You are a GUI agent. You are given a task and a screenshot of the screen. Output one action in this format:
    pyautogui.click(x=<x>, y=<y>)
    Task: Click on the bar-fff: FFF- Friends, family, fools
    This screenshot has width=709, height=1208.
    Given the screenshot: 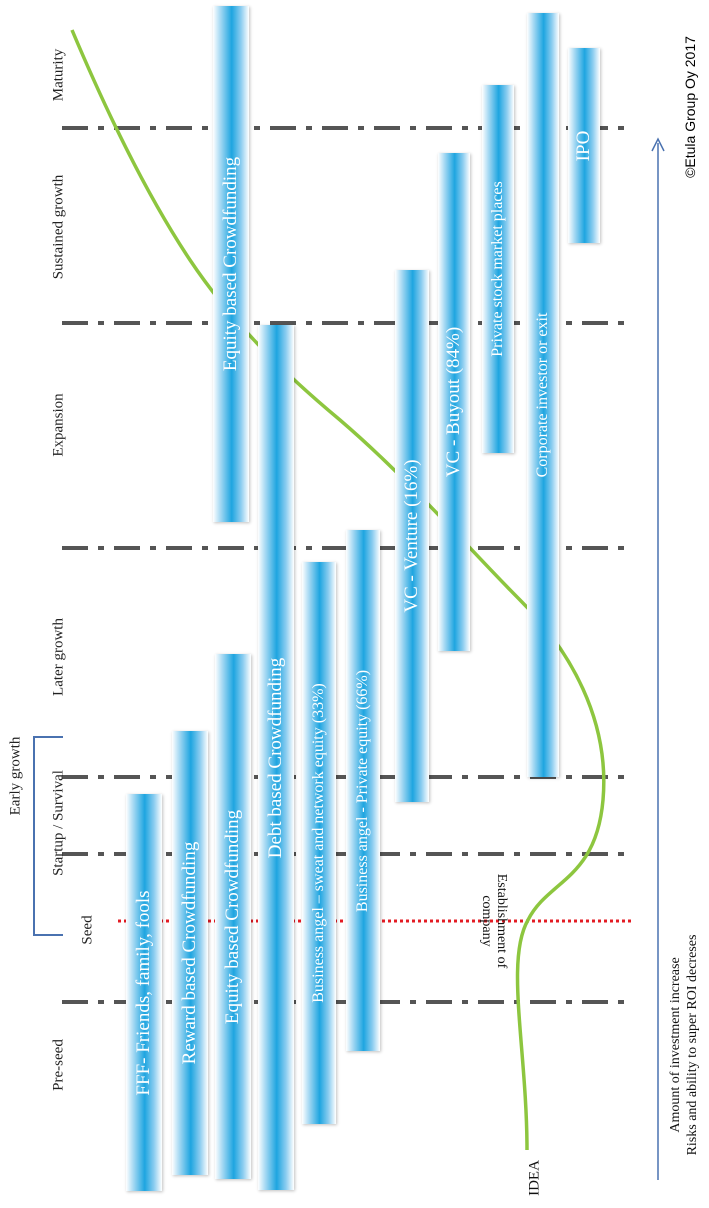 What is the action you would take?
    pyautogui.click(x=144, y=992)
    